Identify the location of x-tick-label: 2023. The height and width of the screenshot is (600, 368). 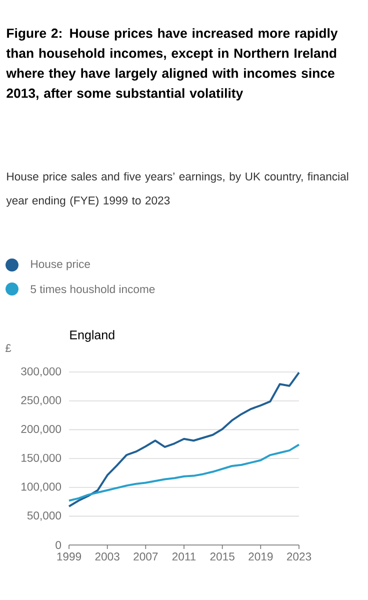
(299, 556).